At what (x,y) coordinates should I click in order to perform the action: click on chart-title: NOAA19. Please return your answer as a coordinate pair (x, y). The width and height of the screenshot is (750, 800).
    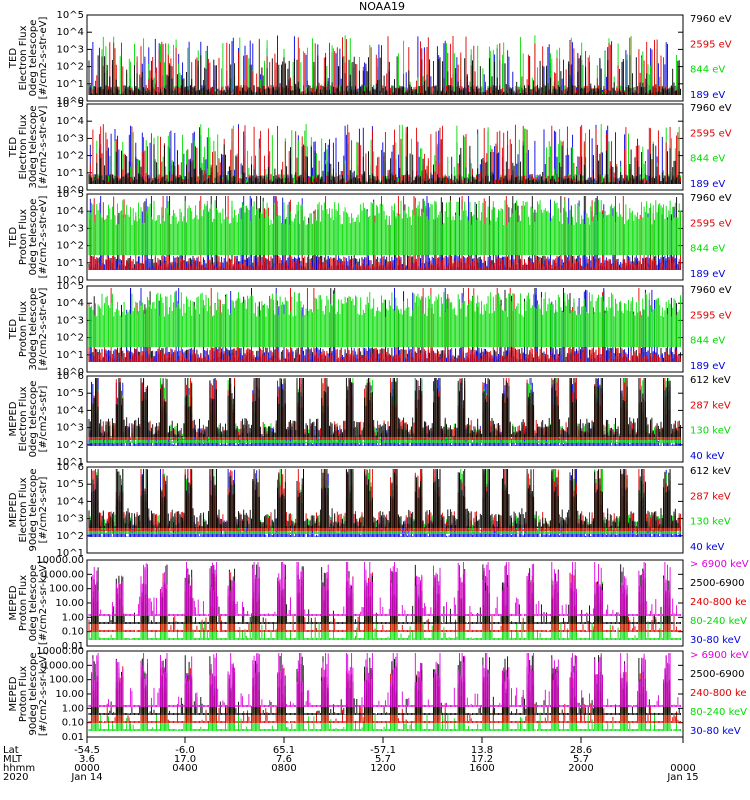
    Looking at the image, I should click on (382, 6).